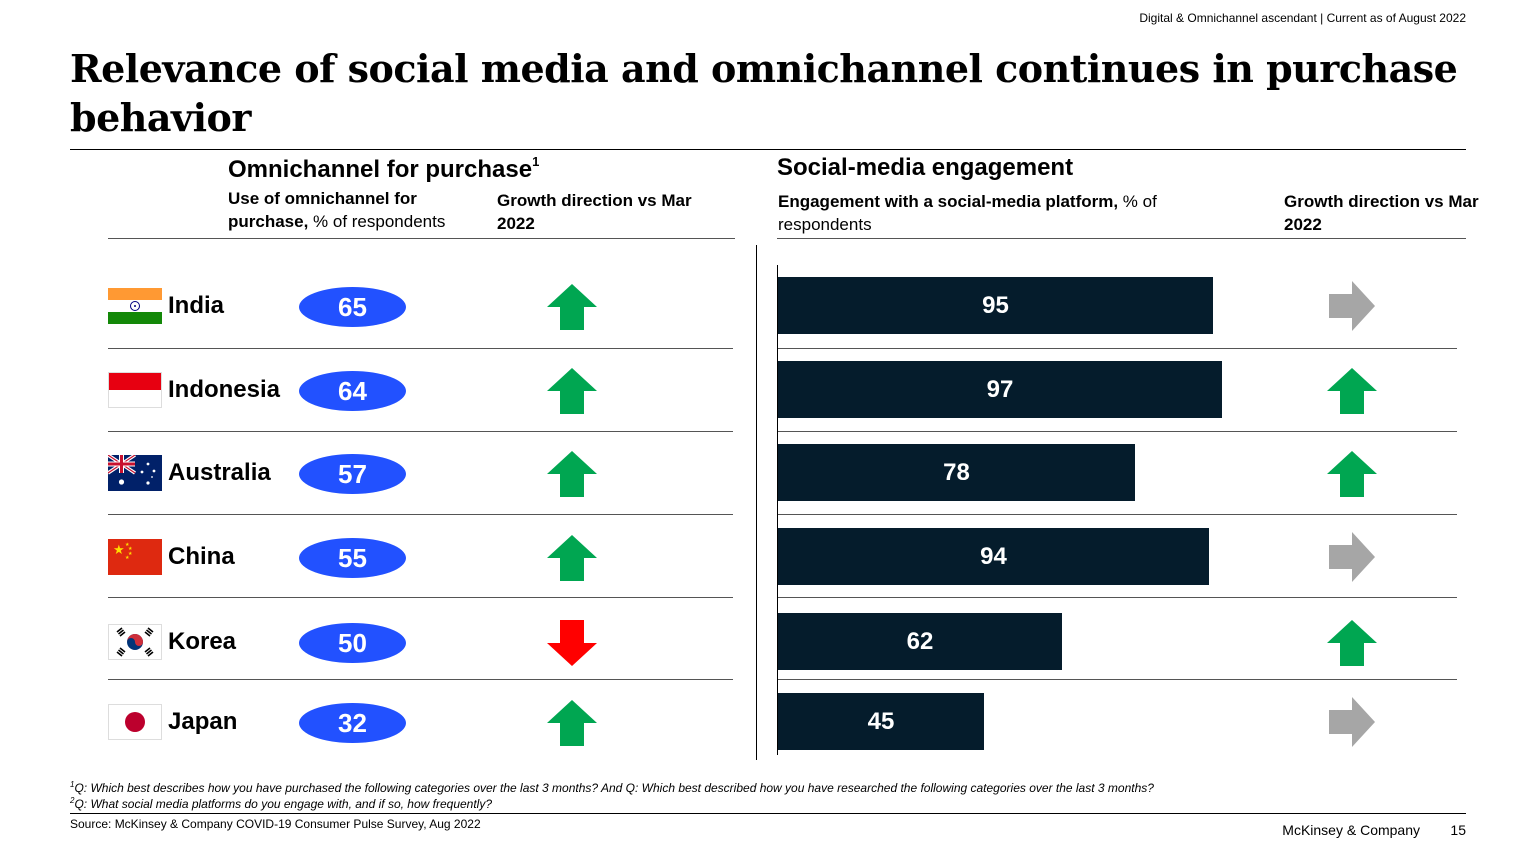 This screenshot has height=864, width=1536. What do you see at coordinates (956, 472) in the screenshot?
I see `social-engagement-bar: 78` at bounding box center [956, 472].